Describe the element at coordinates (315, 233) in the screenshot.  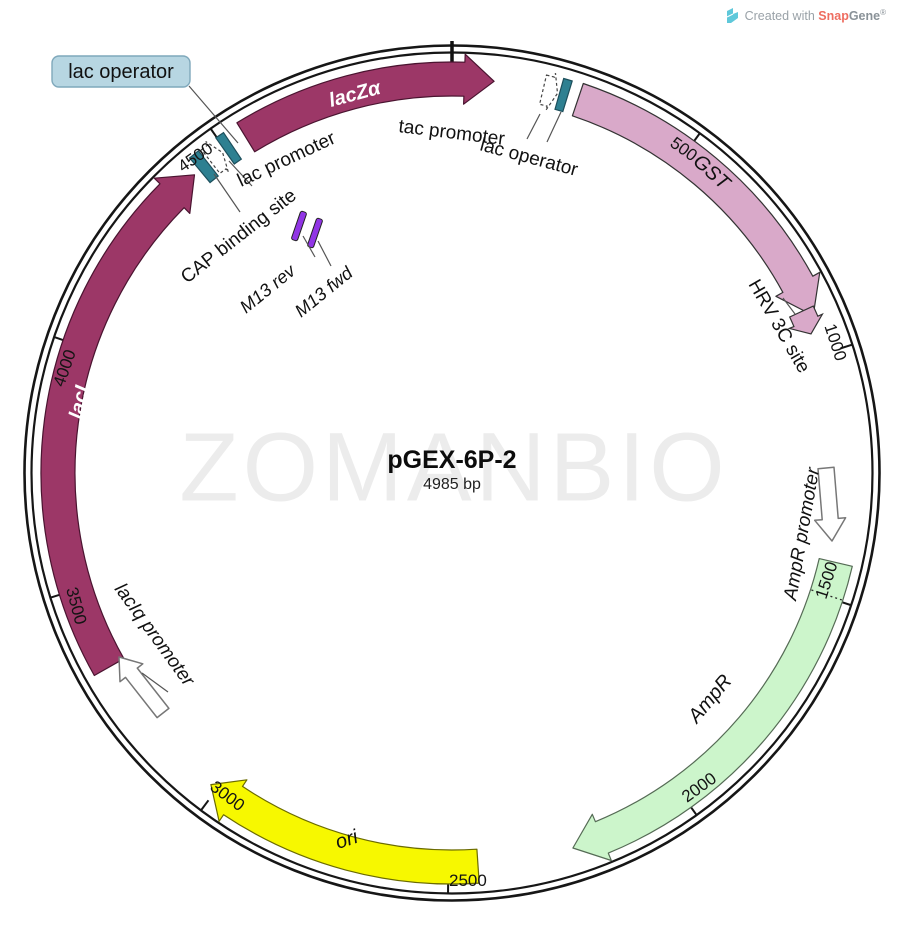
I see `feature-m13-fwd` at that location.